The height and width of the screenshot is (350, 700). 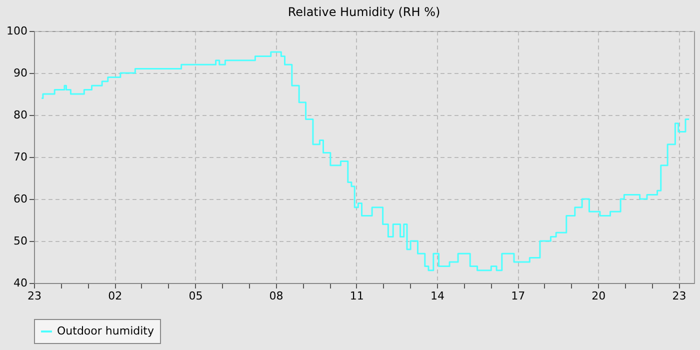 What do you see at coordinates (195, 296) in the screenshot?
I see `x-tick-label: 05` at bounding box center [195, 296].